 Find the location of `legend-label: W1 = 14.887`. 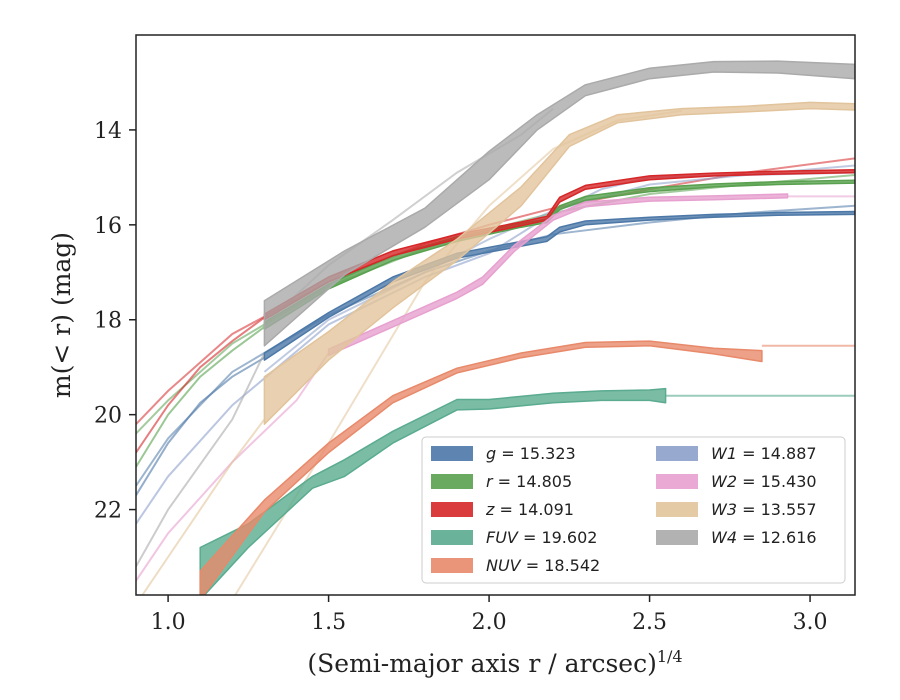

legend-label: W1 = 14.887 is located at coordinates (764, 453).